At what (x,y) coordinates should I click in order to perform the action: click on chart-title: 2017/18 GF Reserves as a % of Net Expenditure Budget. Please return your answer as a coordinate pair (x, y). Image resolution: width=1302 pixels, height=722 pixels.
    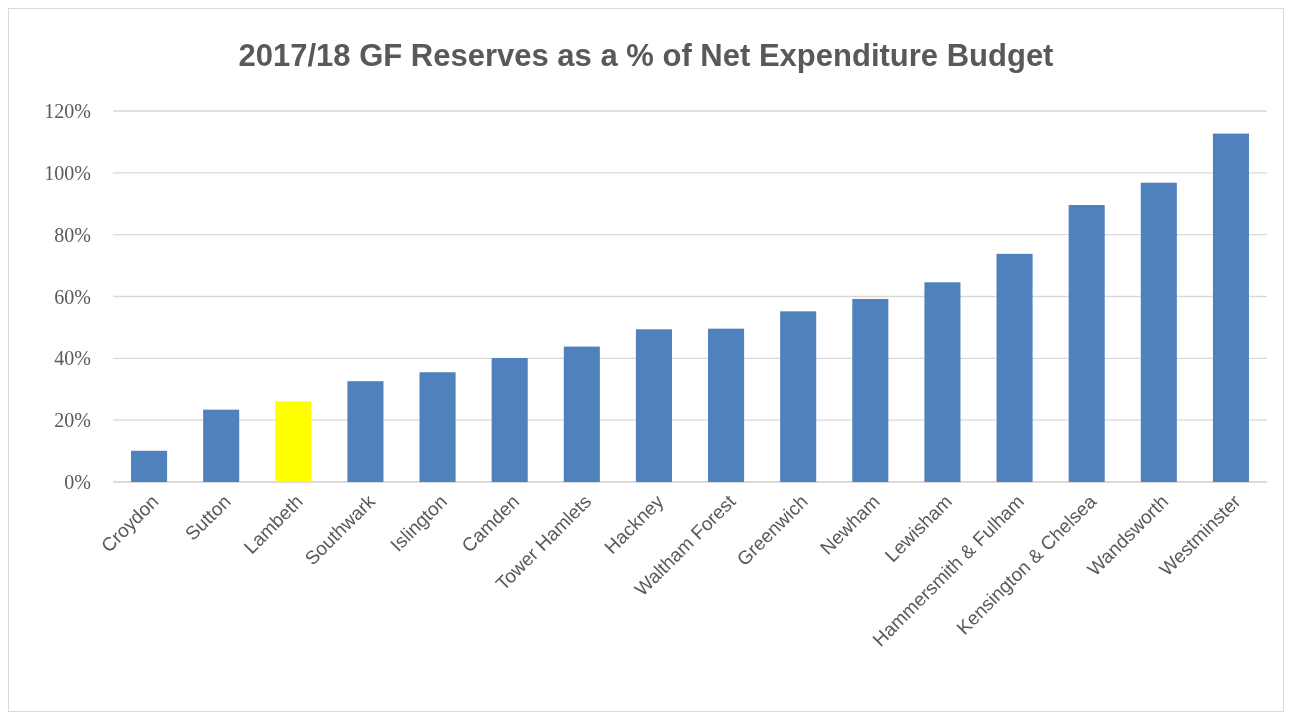
    Looking at the image, I should click on (646, 55).